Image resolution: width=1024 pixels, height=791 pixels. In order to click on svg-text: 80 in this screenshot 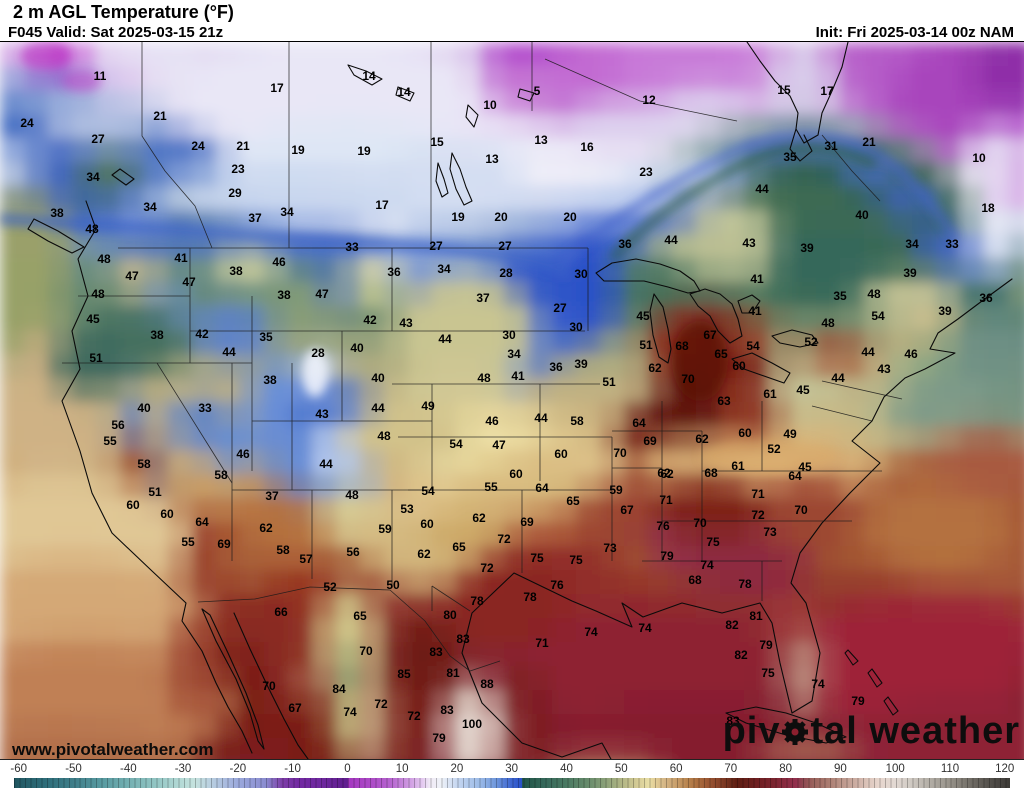, I will do `click(450, 615)`.